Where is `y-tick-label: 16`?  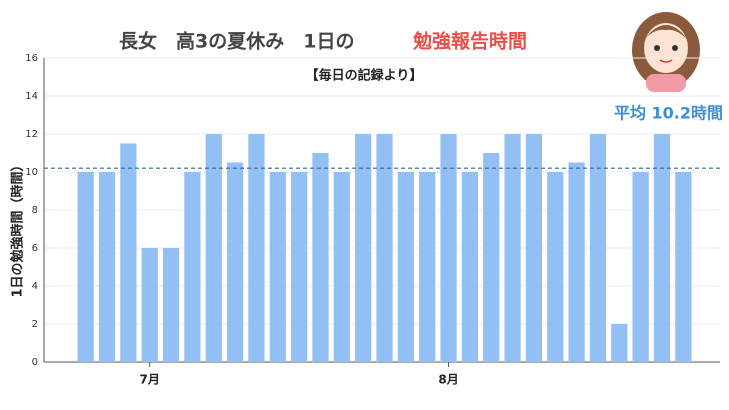
y-tick-label: 16 is located at coordinates (31, 58).